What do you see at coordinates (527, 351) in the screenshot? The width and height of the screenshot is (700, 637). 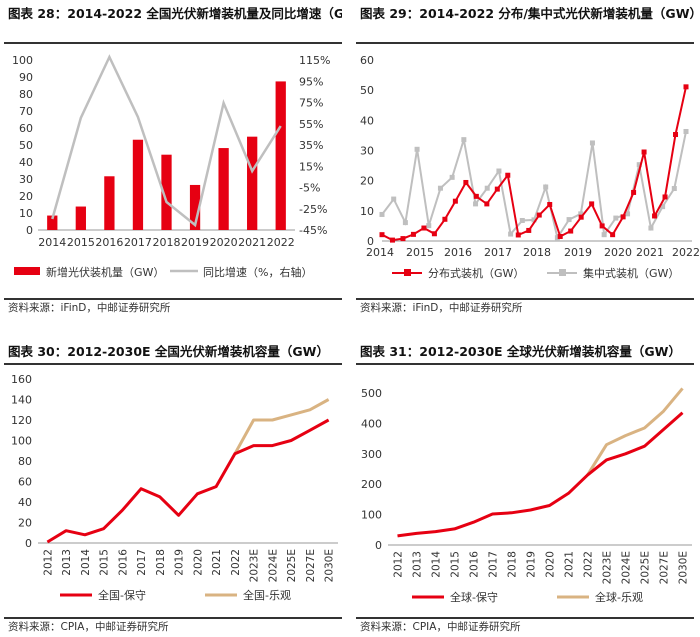 I see `chart-title-31: 图表 31：2012-2030E 全球光伏新增装机容量（GW）` at bounding box center [527, 351].